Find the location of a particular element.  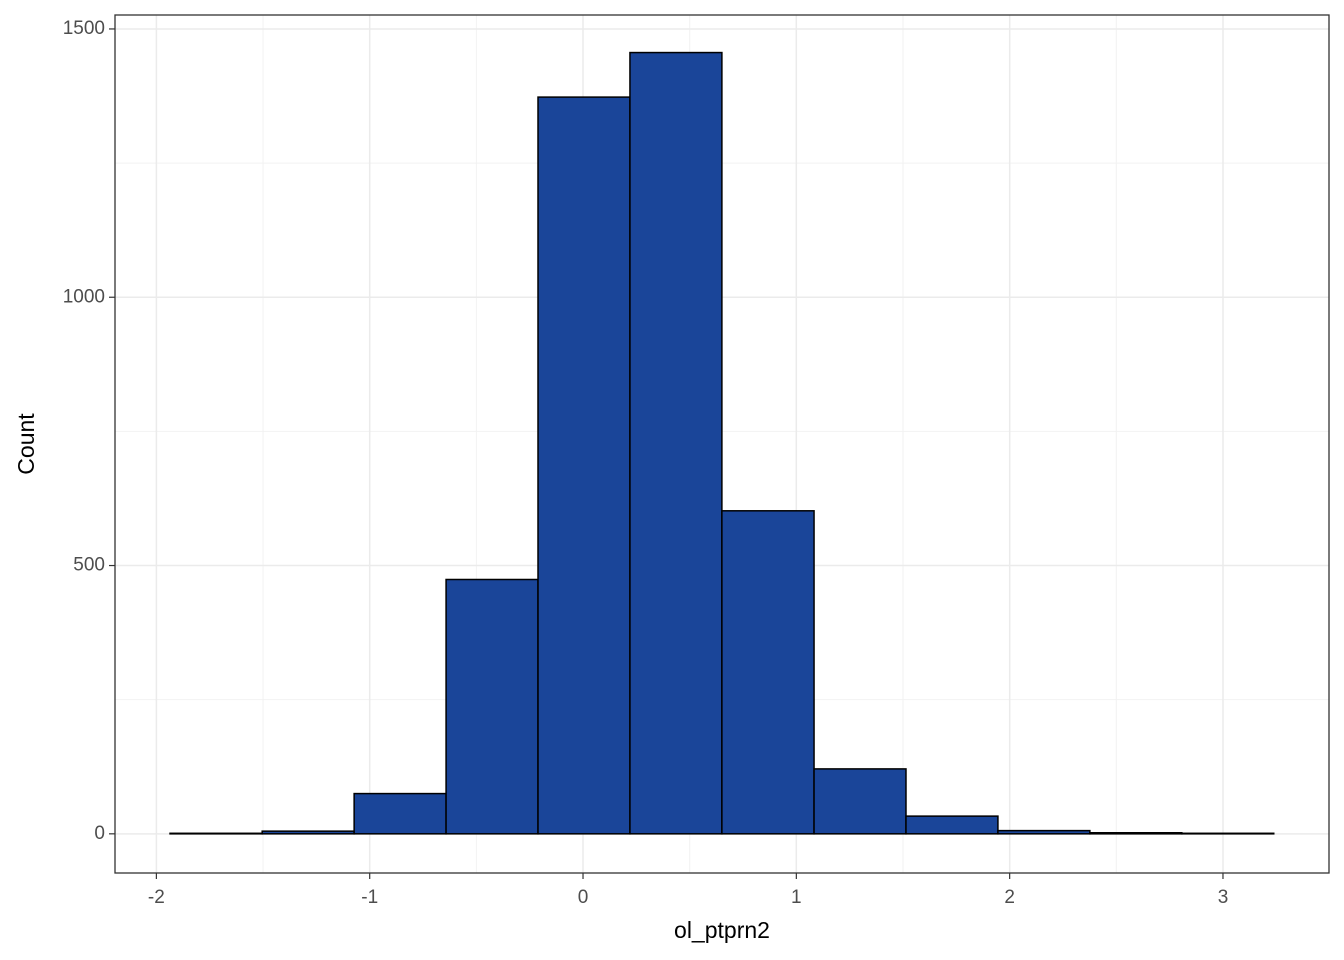

x-tick-label: -1 is located at coordinates (369, 897).